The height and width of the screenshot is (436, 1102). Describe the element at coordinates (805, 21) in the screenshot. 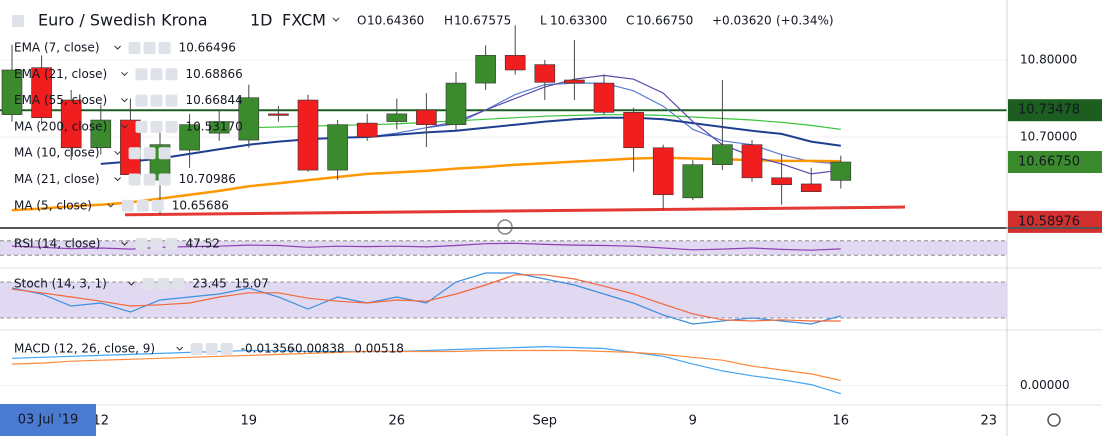

I see `change-pct: (+0.34%)` at that location.